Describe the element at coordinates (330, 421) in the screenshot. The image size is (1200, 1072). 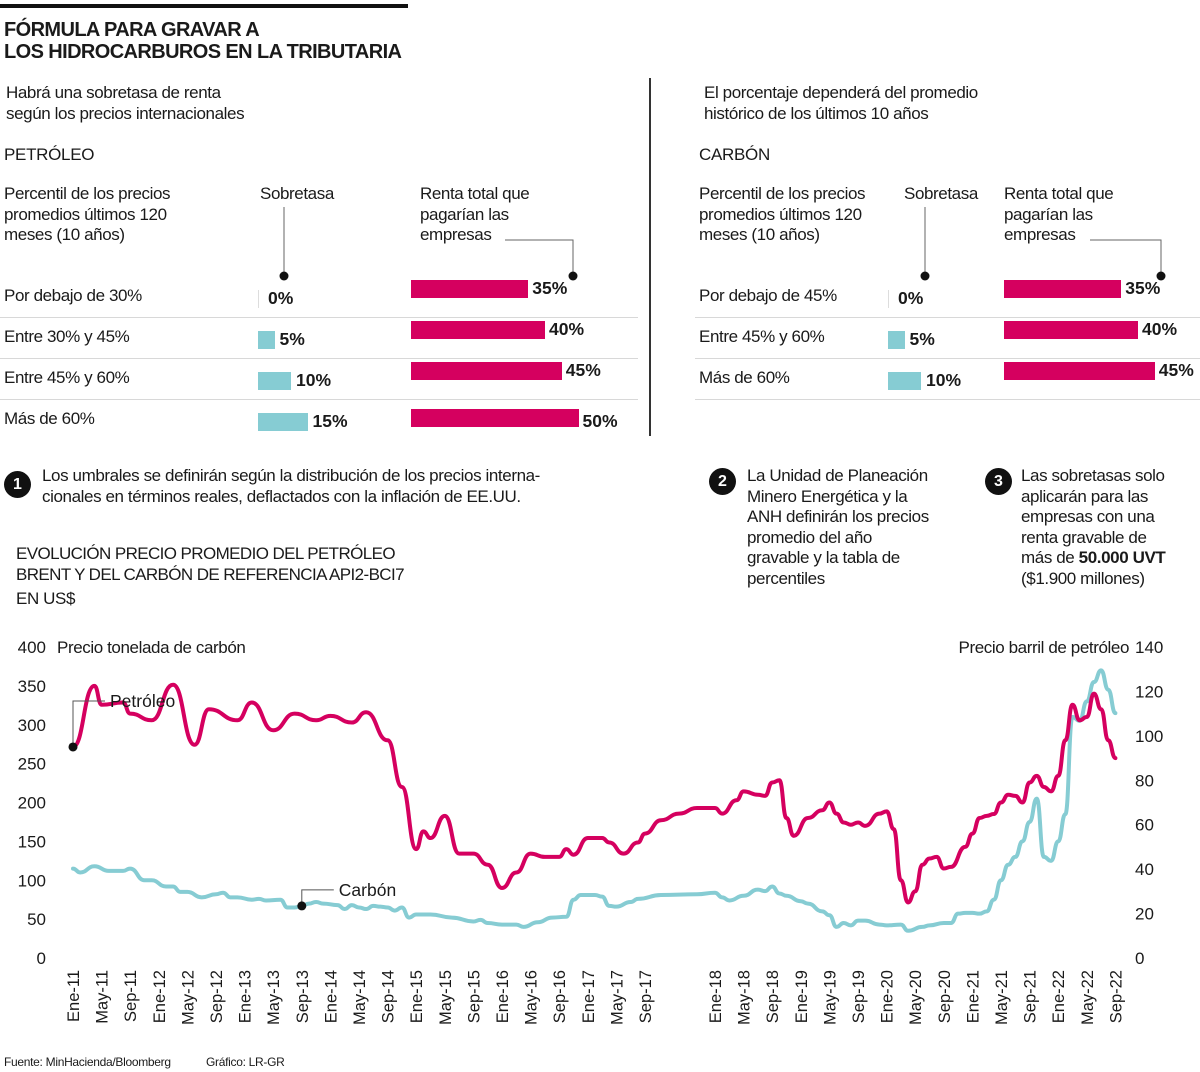
I see `sobretasa-value: 15%` at that location.